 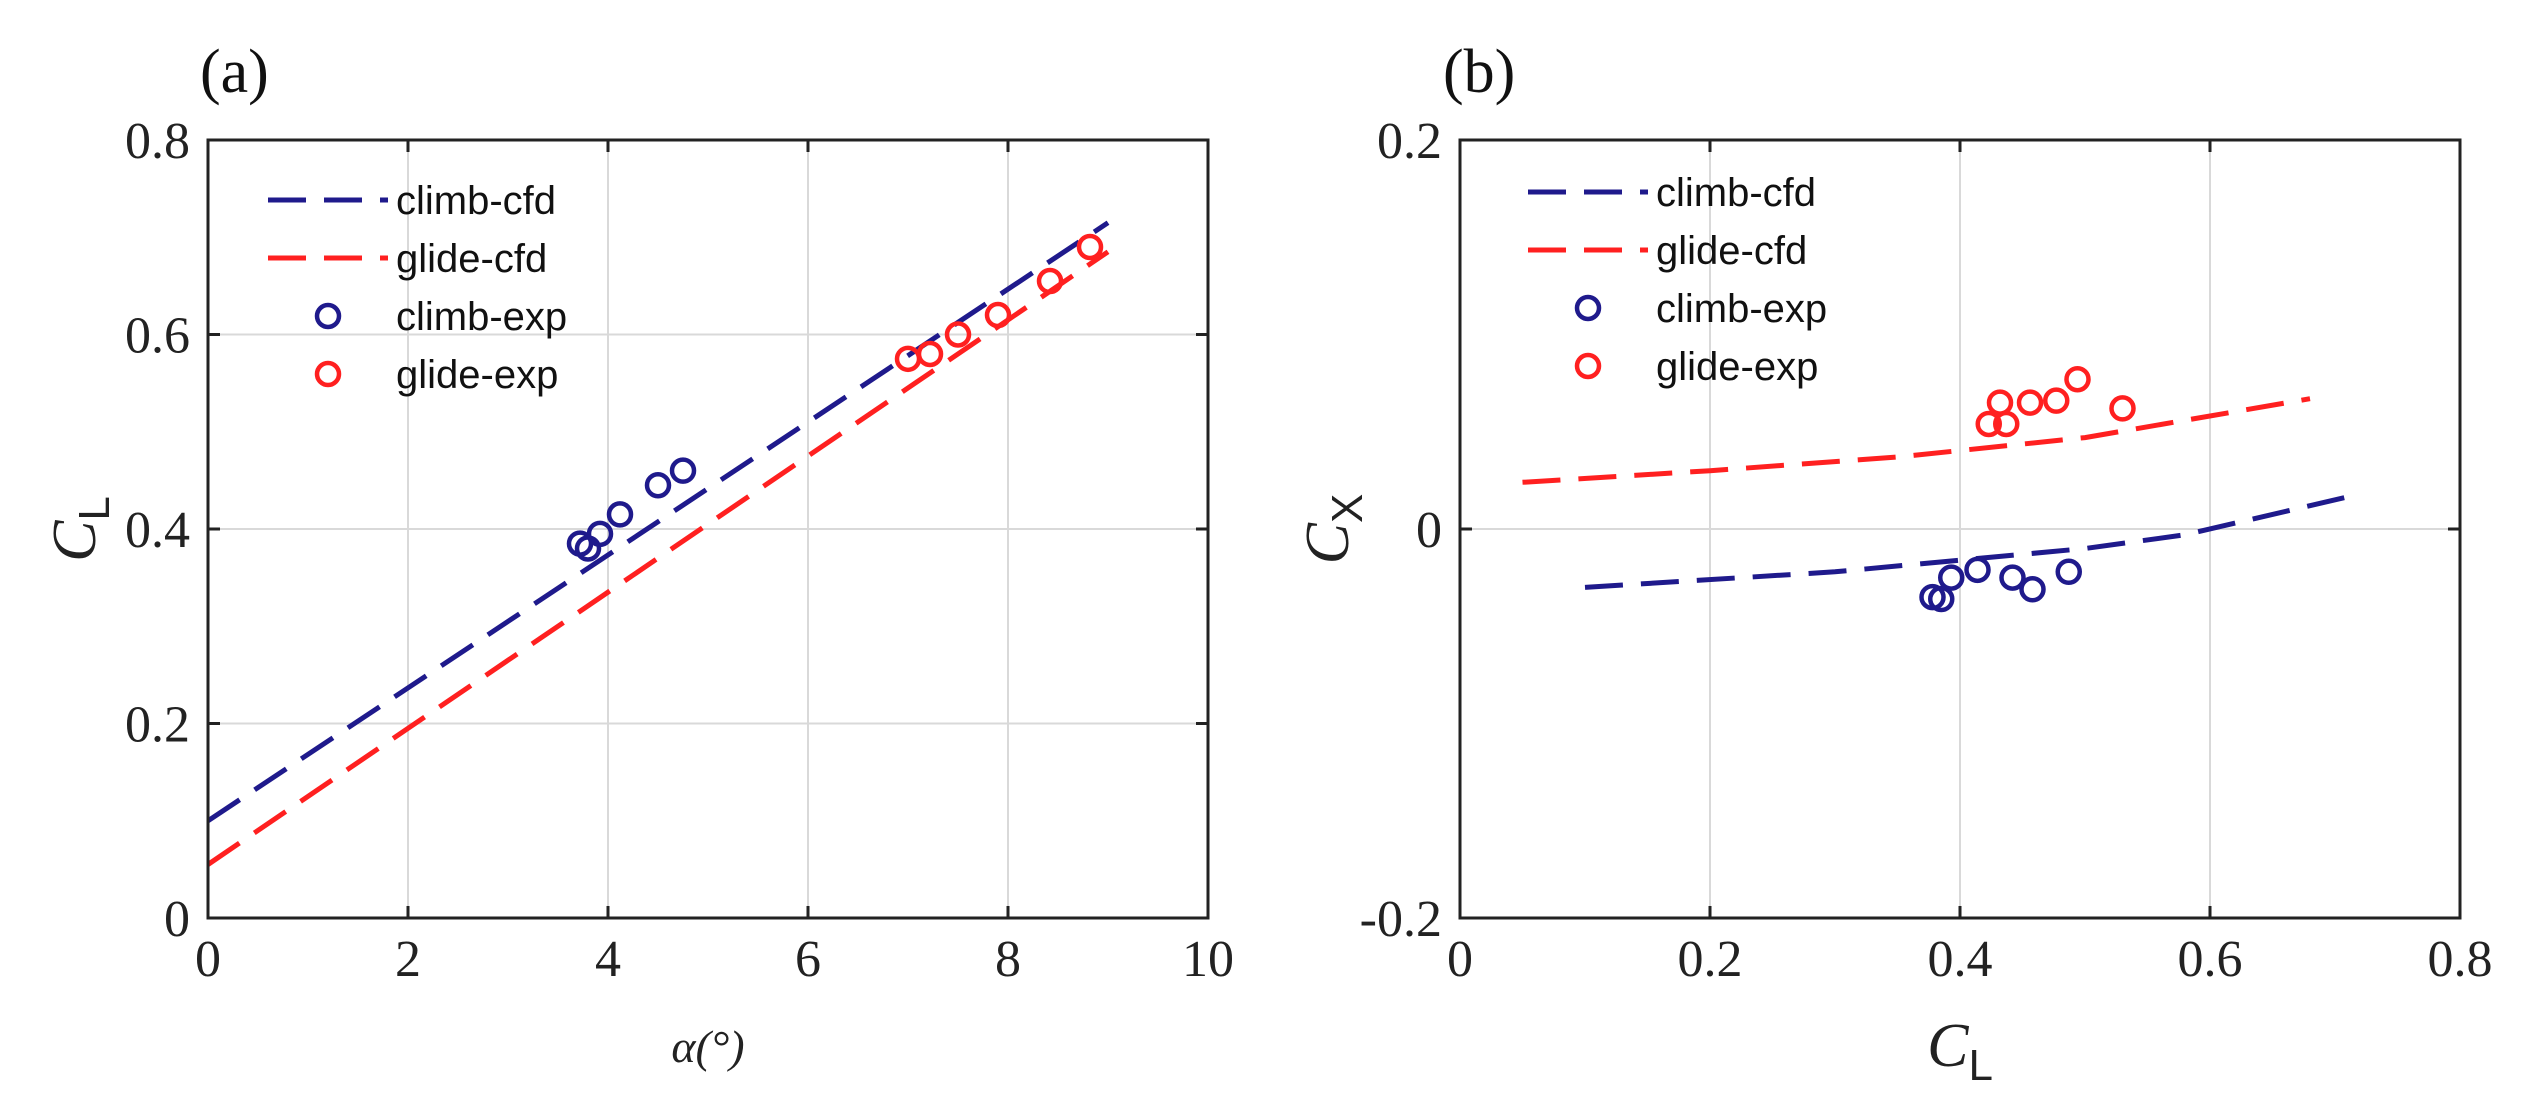 I want to click on x-tick-label: 2, so click(x=408, y=959).